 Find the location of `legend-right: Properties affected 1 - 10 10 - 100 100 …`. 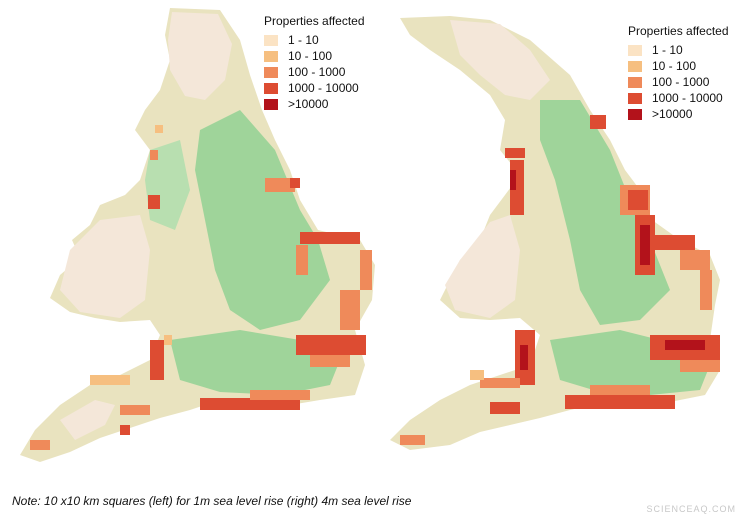

legend-right: Properties affected 1 - 10 10 - 100 100 … is located at coordinates (678, 73).